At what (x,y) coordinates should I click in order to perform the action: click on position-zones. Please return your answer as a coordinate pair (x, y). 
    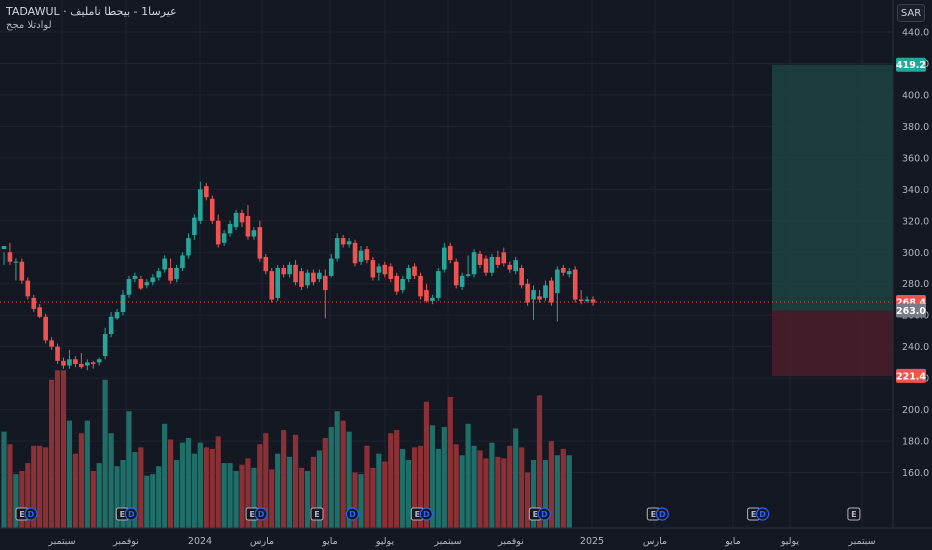
    Looking at the image, I should click on (832, 220).